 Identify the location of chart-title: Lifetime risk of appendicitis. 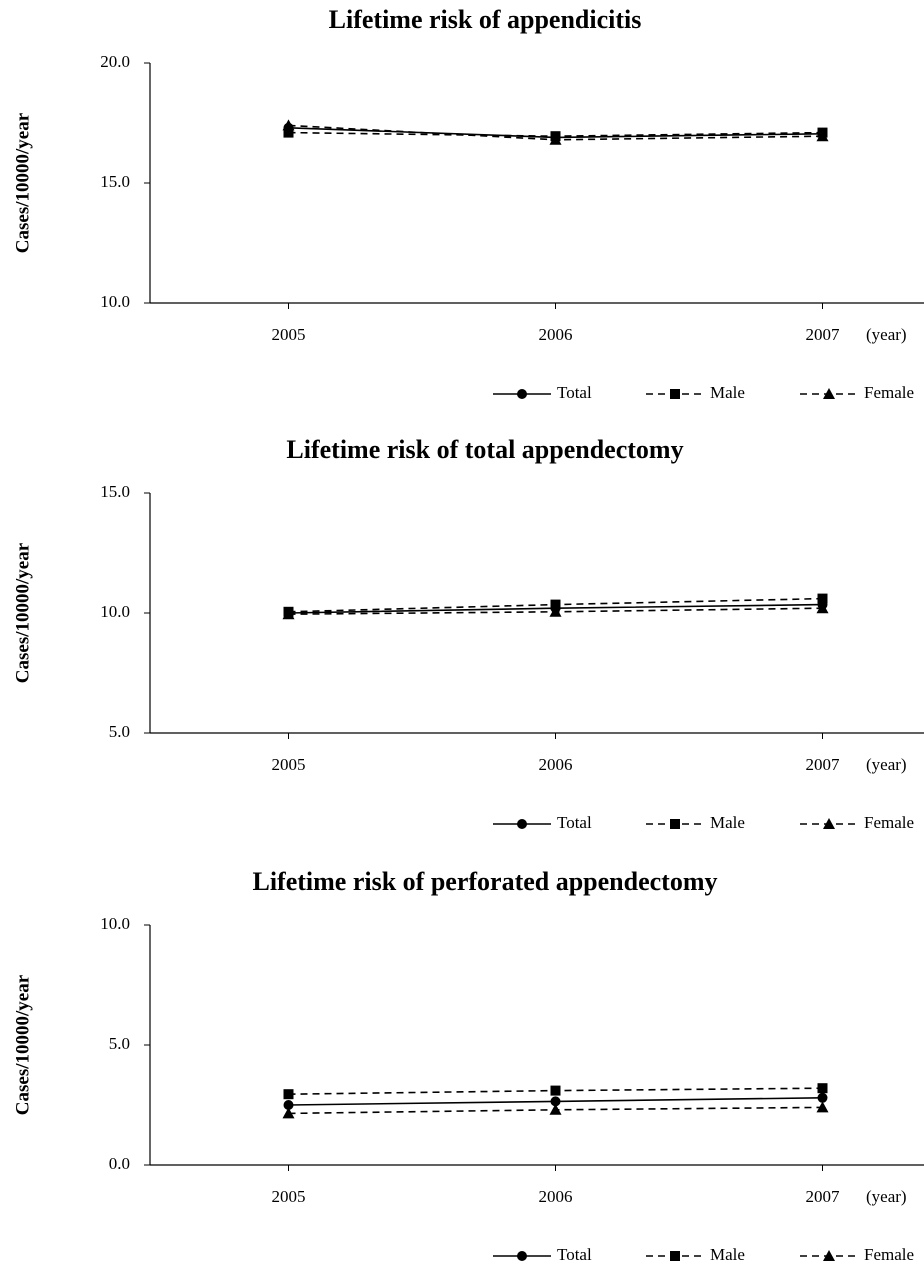
(485, 19).